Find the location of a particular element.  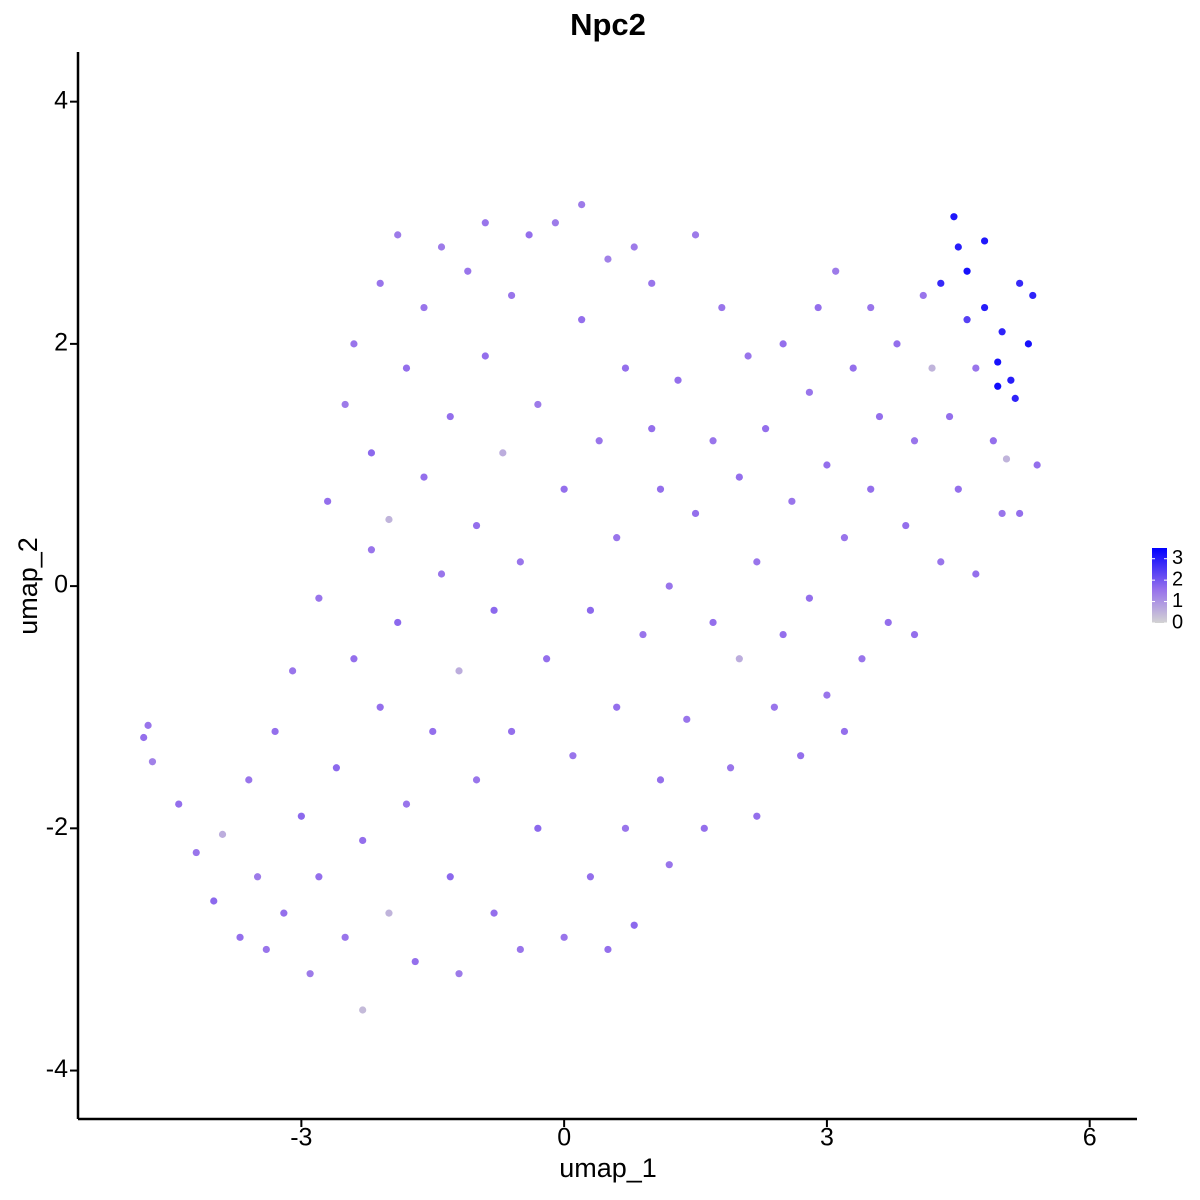

colorbar is located at coordinates (1159, 585).